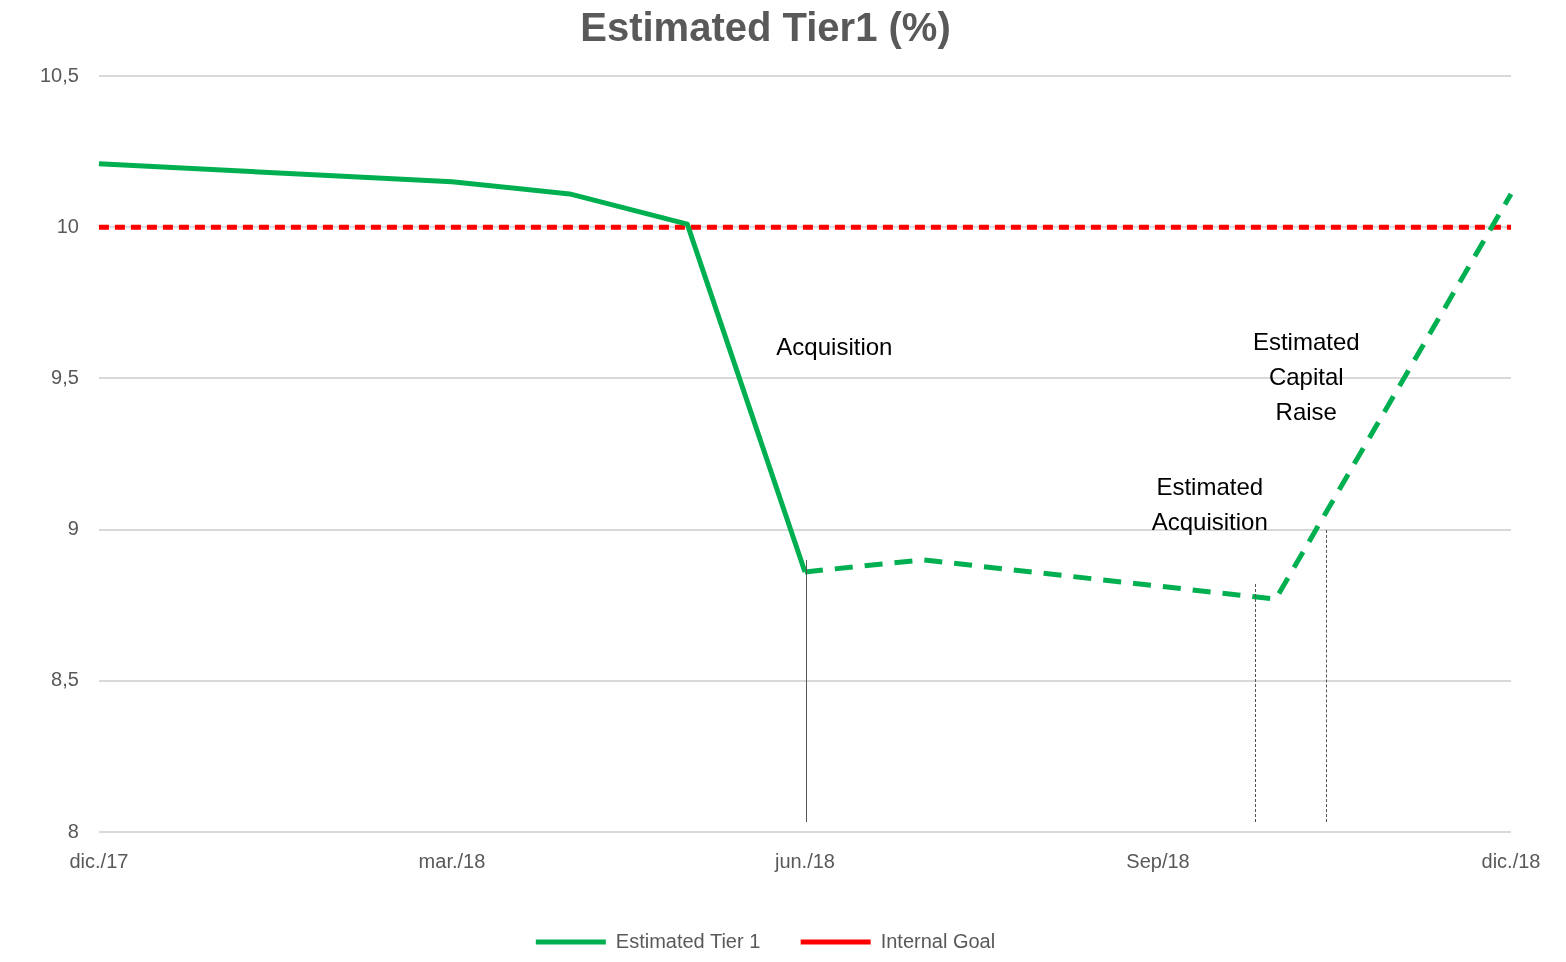  What do you see at coordinates (765, 27) in the screenshot?
I see `chart-title: Estimated Tier1 (%)` at bounding box center [765, 27].